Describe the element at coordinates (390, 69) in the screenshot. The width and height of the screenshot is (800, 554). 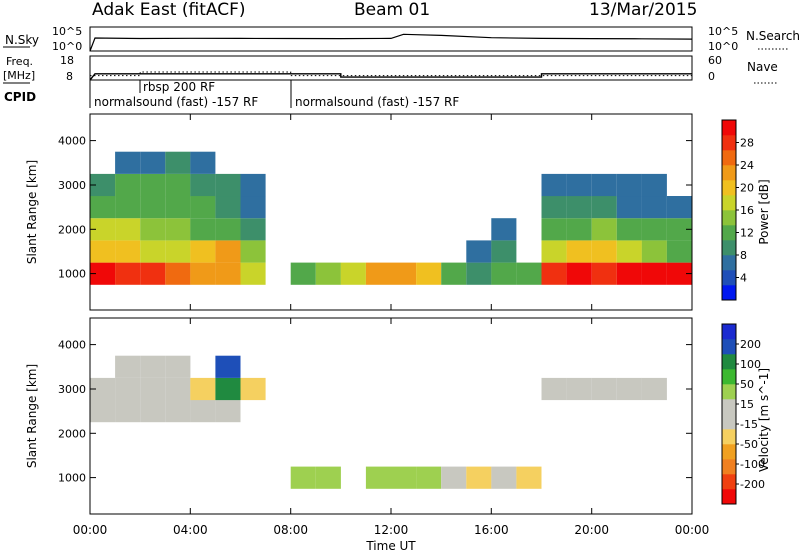
I see `freq-panel: Freq. [MHz] 18 8 60 0 Nave` at that location.